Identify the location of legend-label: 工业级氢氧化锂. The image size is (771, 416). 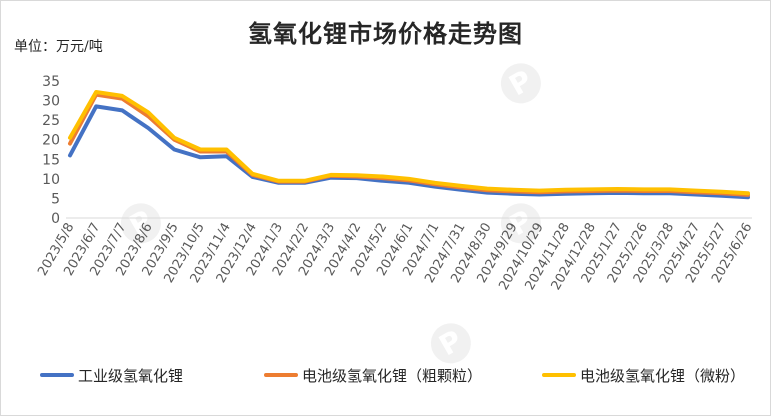
(131, 375).